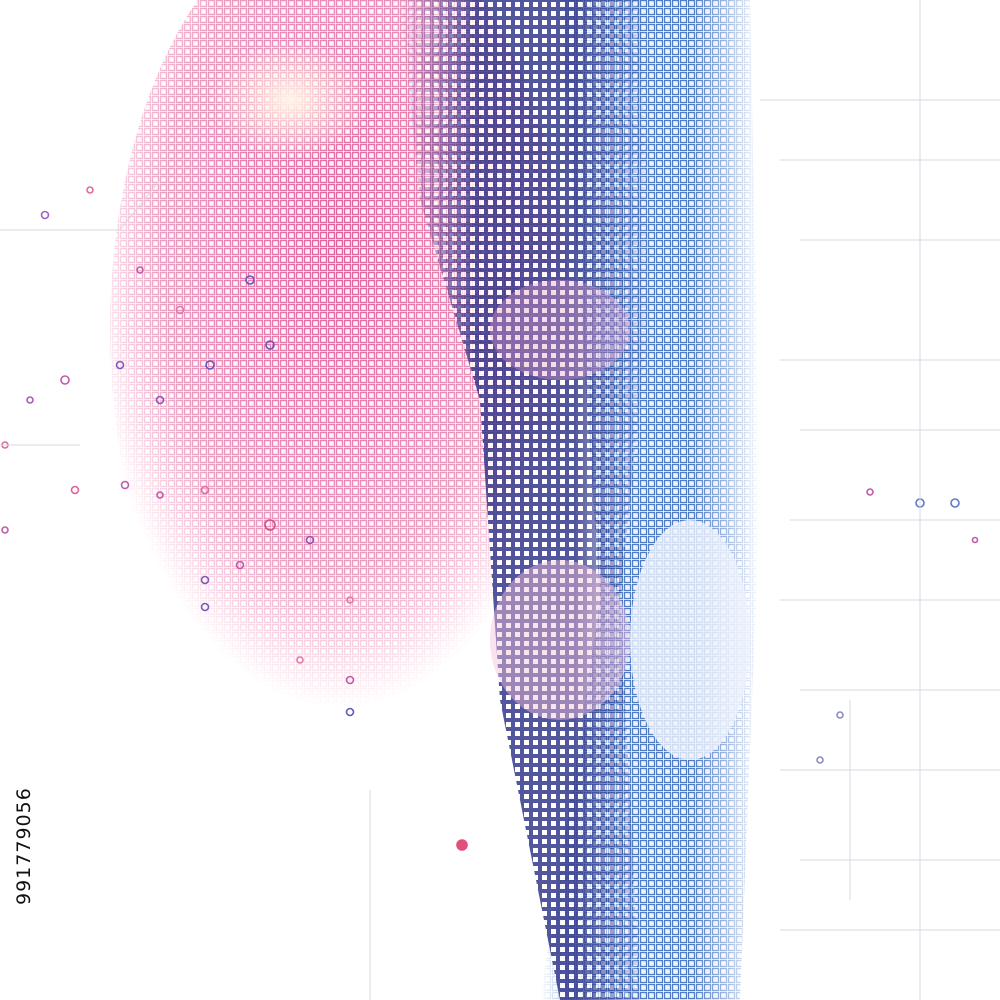 The width and height of the screenshot is (1000, 1000). What do you see at coordinates (24, 846) in the screenshot?
I see `watermark-id: 991779056` at bounding box center [24, 846].